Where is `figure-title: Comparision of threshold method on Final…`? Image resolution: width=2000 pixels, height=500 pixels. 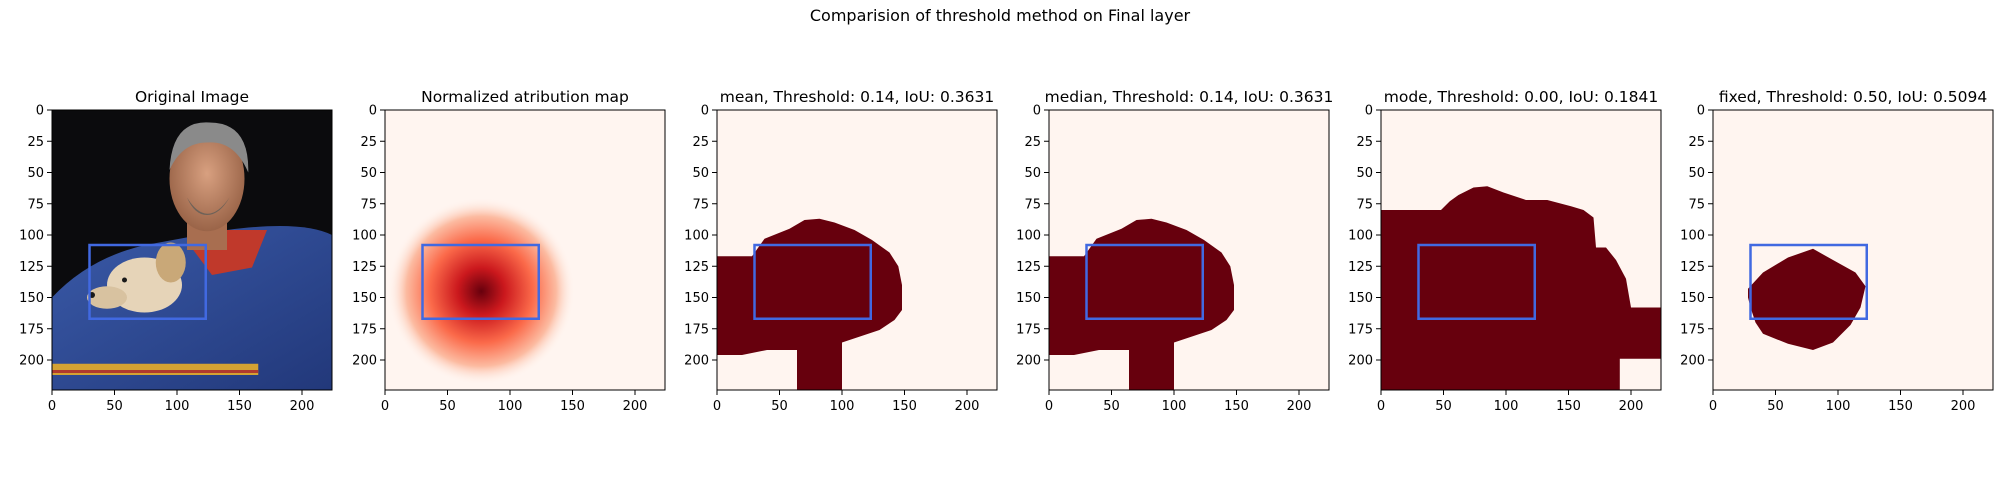
figure-title: Comparision of threshold method on Final… is located at coordinates (1000, 15).